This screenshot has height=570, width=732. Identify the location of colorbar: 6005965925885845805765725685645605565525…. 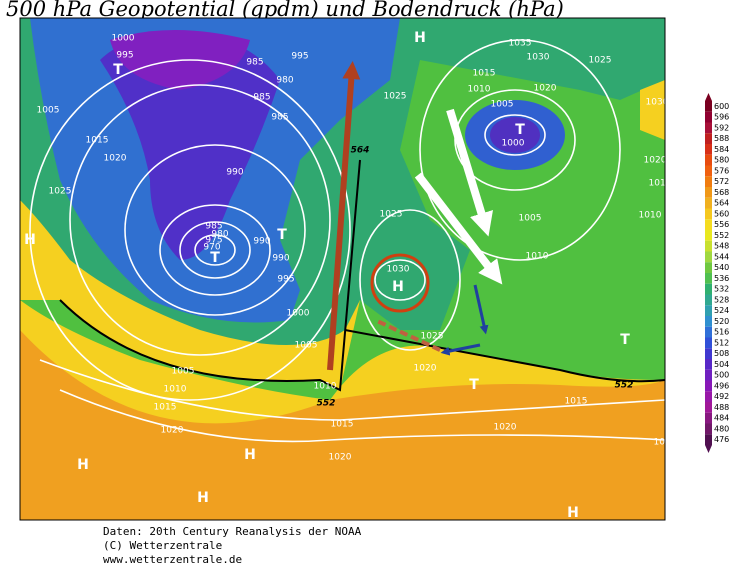
(717, 273).